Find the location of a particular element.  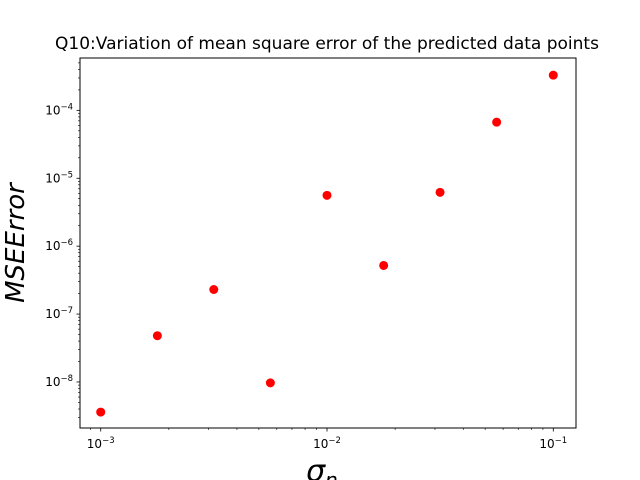

x-tick-label: 10⁻³ is located at coordinates (101, 443).